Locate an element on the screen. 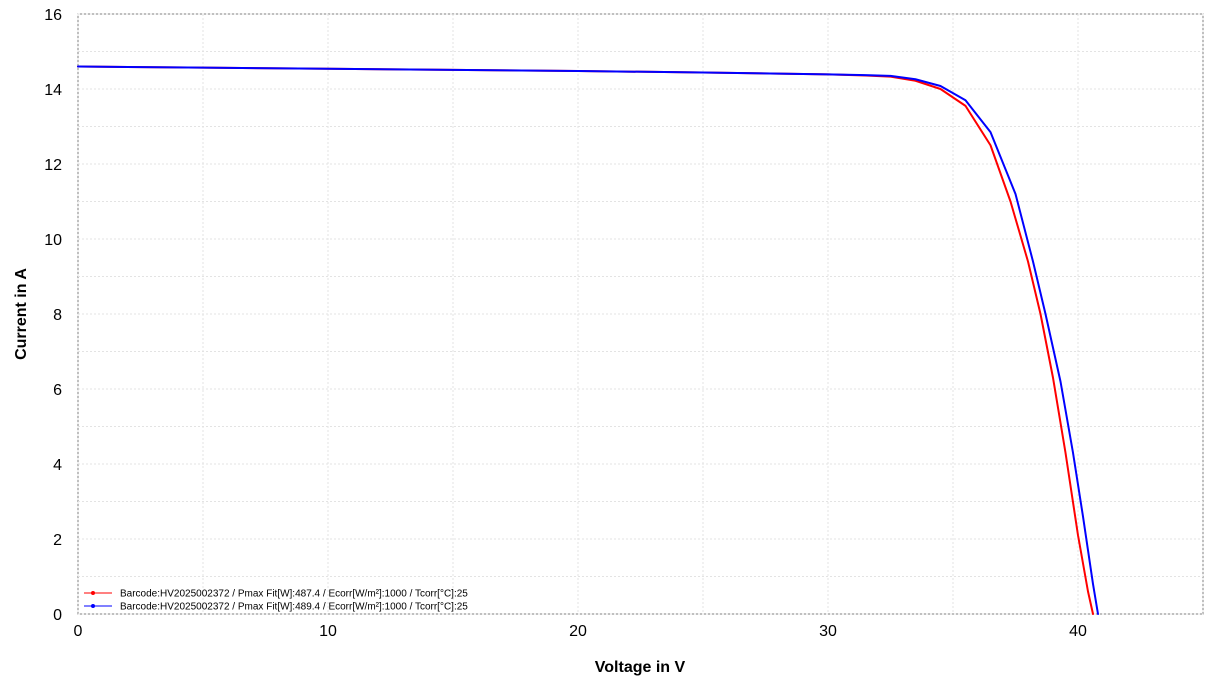 The height and width of the screenshot is (682, 1205). x-tick-label: 30 is located at coordinates (828, 631).